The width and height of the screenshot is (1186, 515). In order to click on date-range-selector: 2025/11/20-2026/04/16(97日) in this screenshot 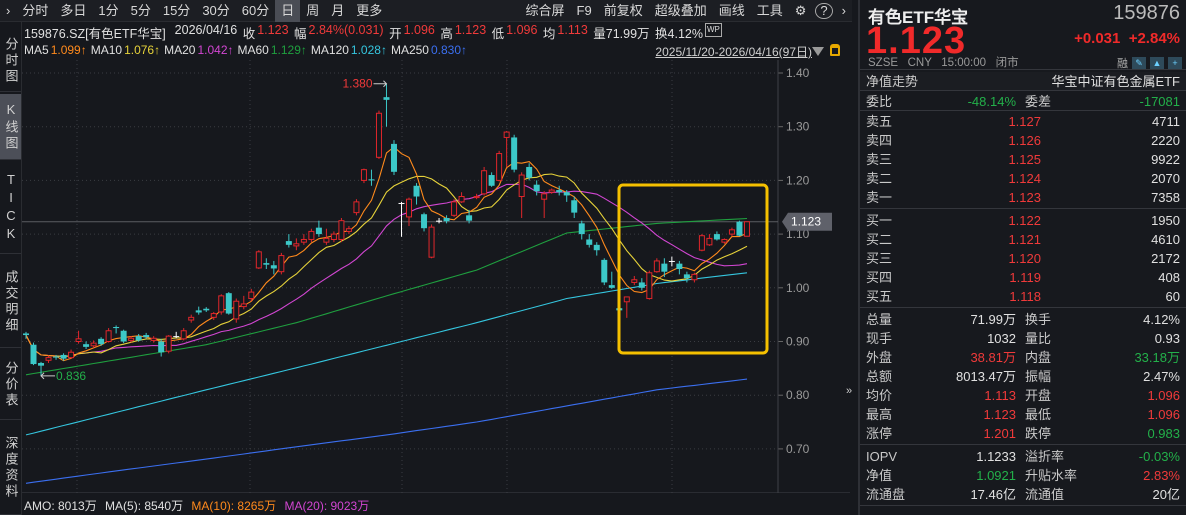, I will do `click(733, 52)`.